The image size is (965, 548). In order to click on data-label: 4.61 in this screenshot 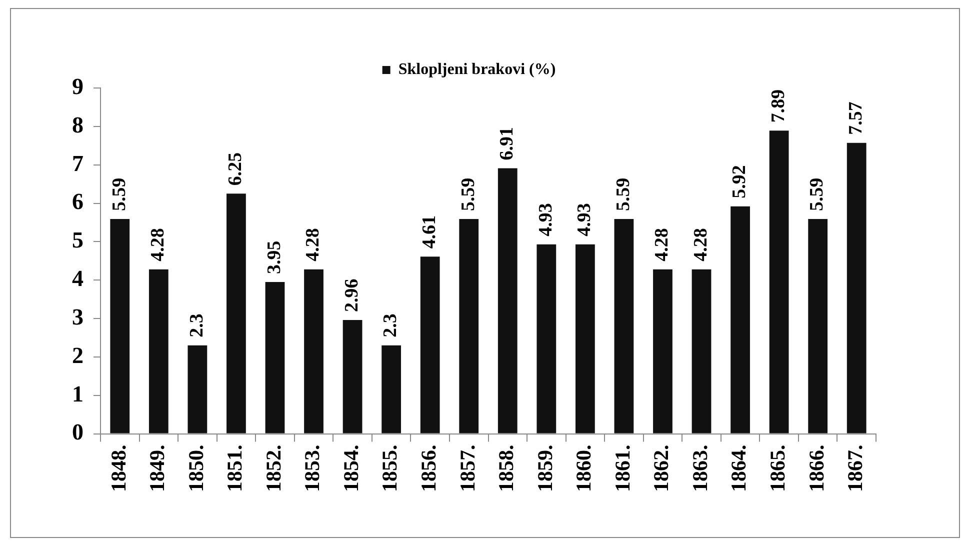, I will do `click(429, 232)`.